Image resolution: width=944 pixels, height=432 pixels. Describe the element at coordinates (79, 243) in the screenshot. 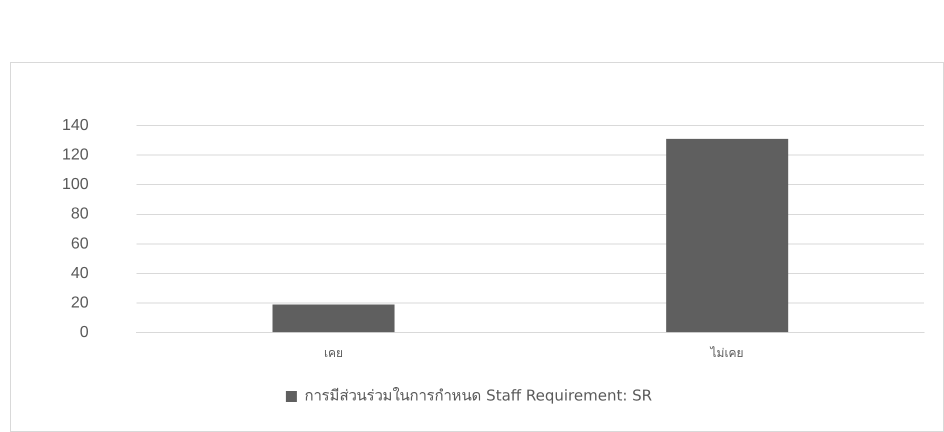

I see `y-tick-label: 60` at that location.